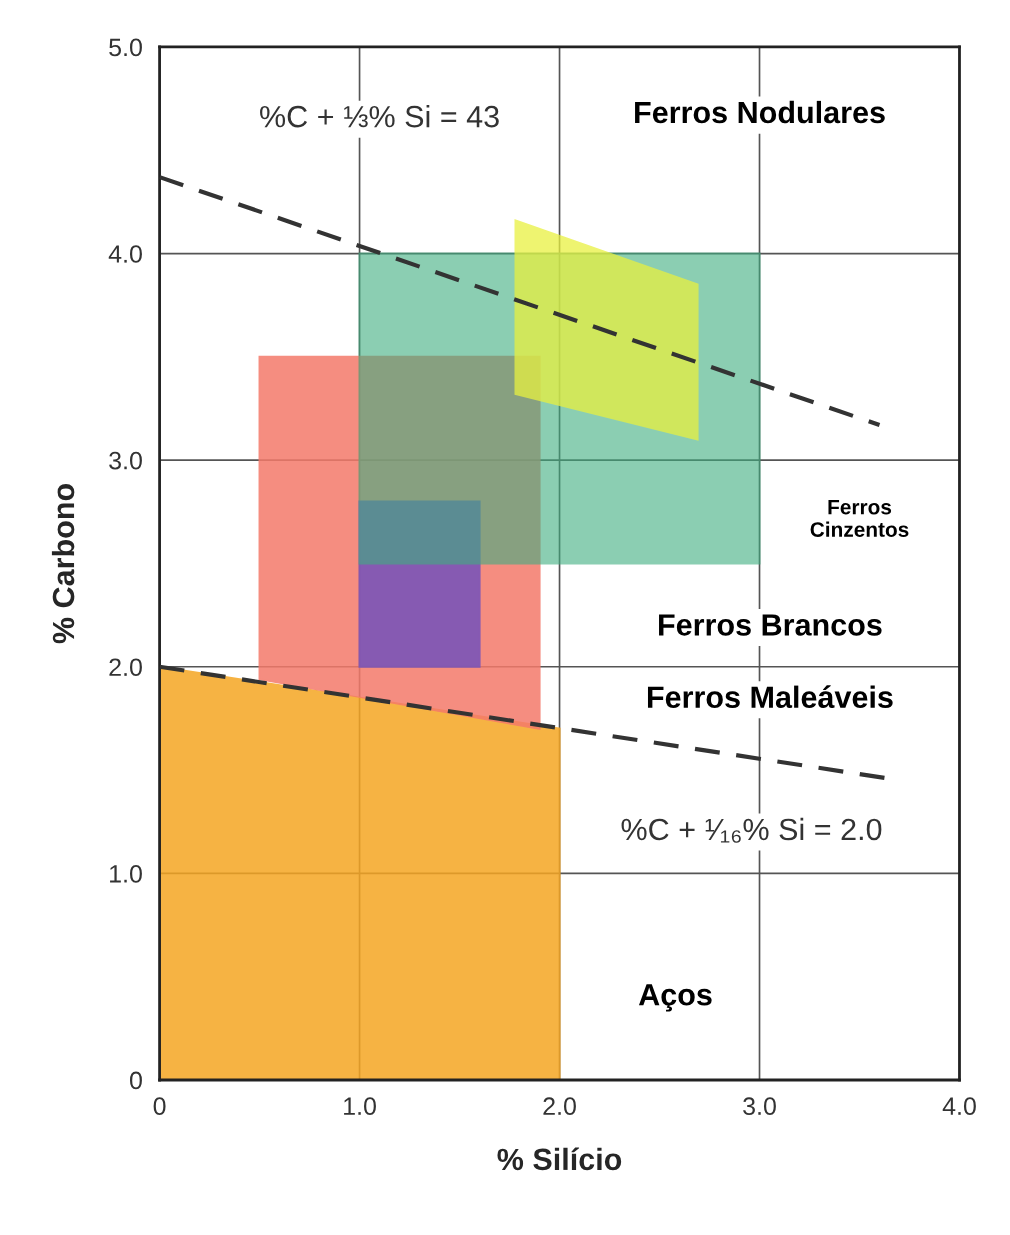  Describe the element at coordinates (675, 998) in the screenshot. I see `annotation: Aços` at that location.